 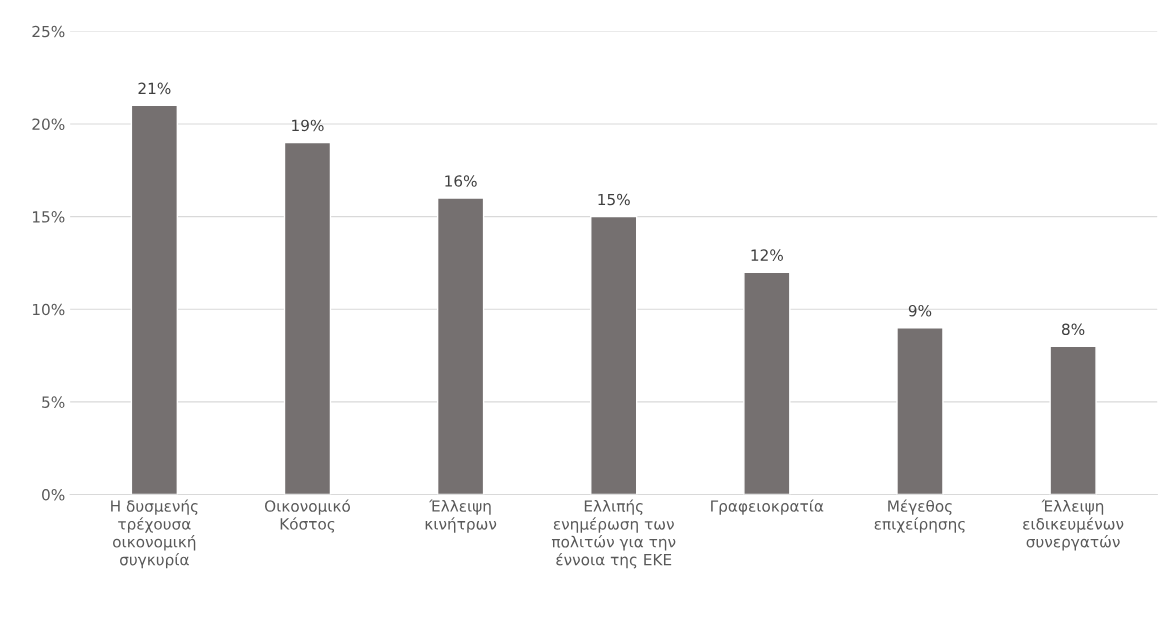 What do you see at coordinates (614, 199) in the screenshot?
I see `data-label: 15%` at bounding box center [614, 199].